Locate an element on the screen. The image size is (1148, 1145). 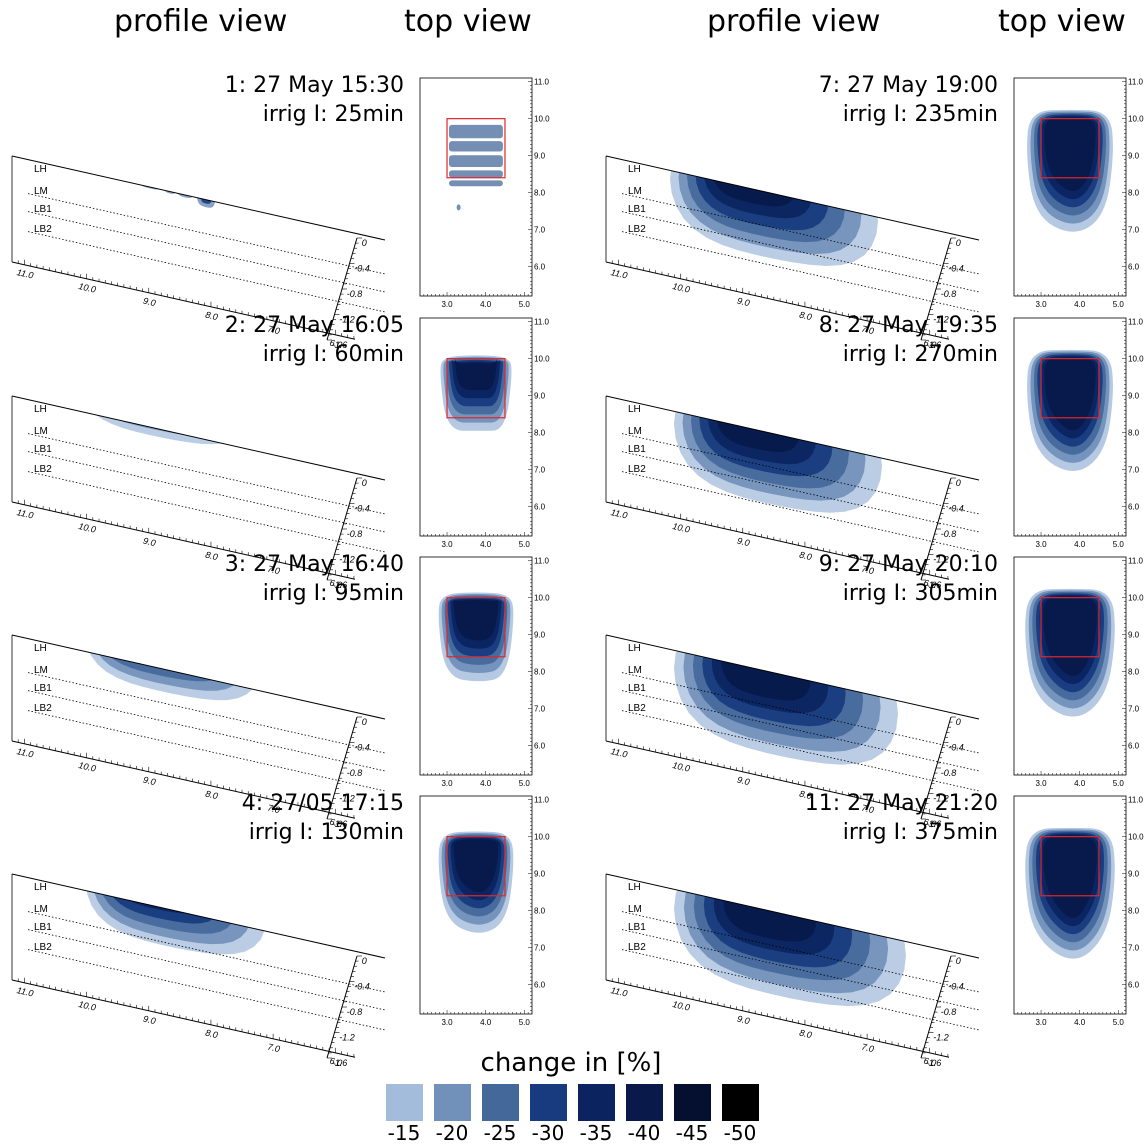
profile-depth-tick-label: -1.6 is located at coordinates (934, 585).